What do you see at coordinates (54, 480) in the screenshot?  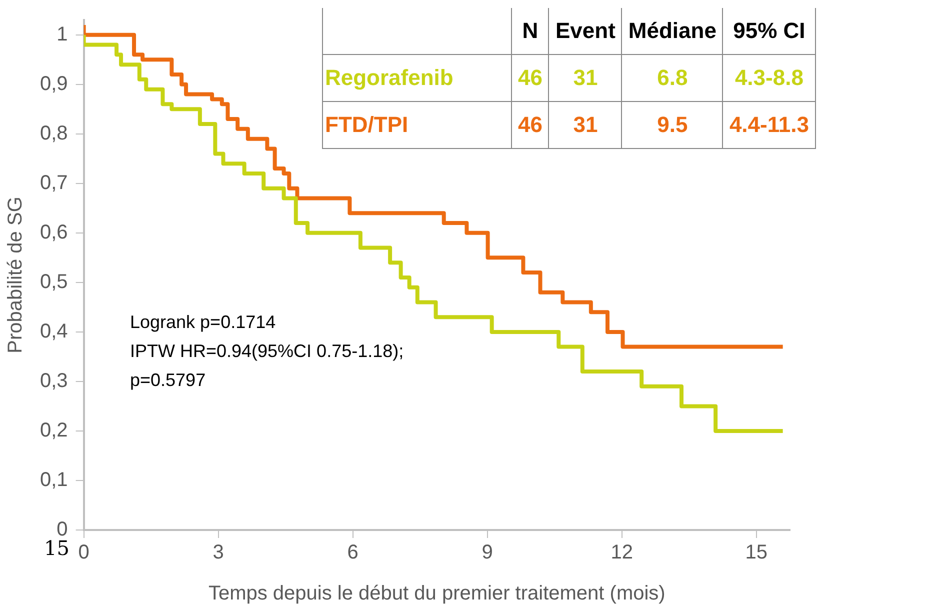 I see `y-tick-label: 0,1` at bounding box center [54, 480].